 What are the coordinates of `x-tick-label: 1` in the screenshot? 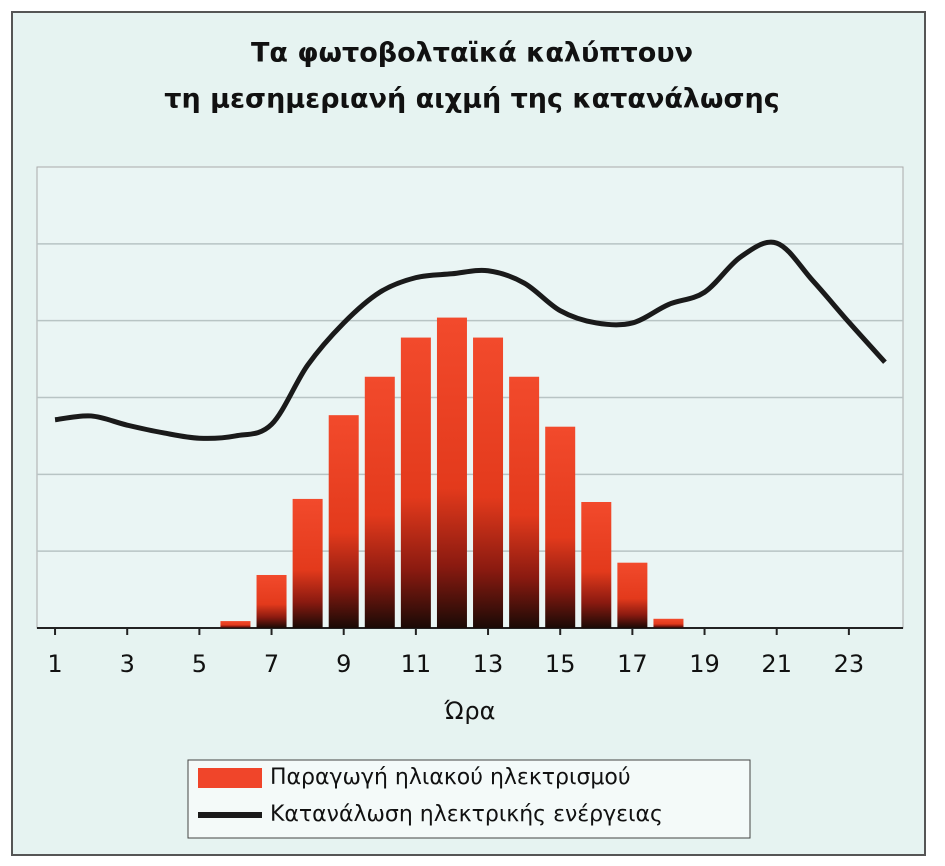 It's located at (54, 664).